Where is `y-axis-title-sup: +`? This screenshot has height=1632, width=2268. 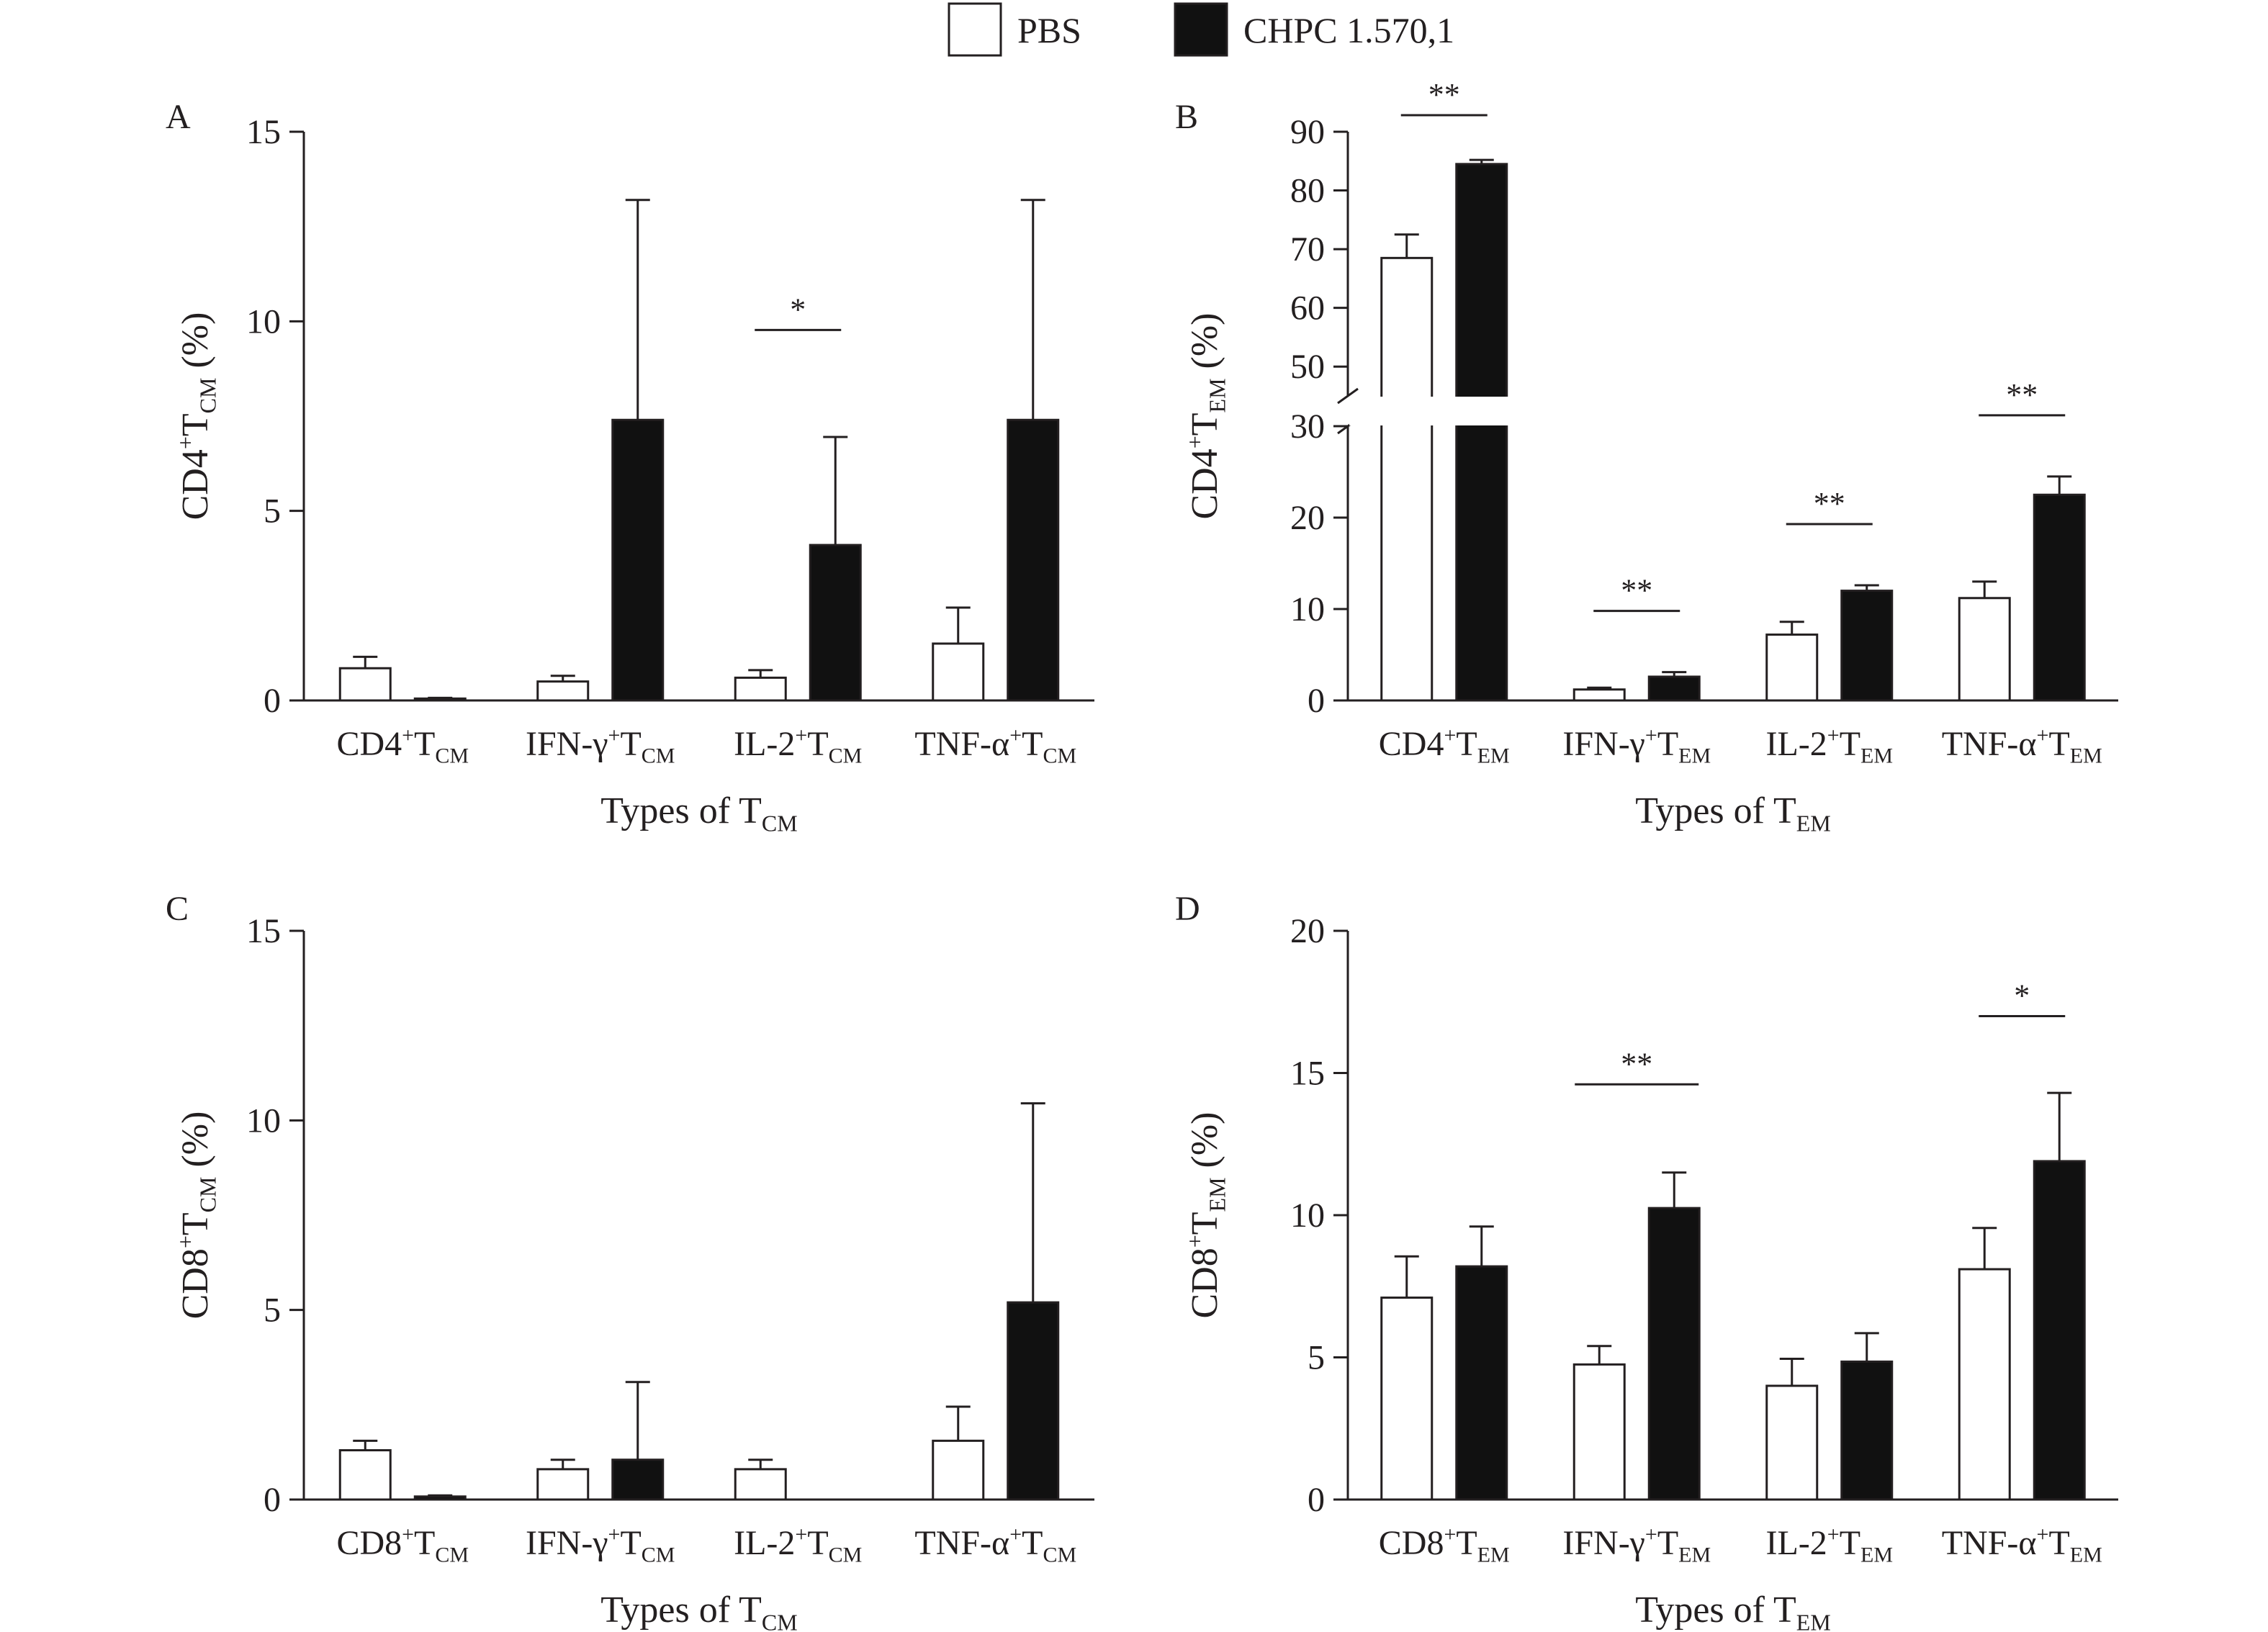 y-axis-title-sup: + is located at coordinates (1194, 442).